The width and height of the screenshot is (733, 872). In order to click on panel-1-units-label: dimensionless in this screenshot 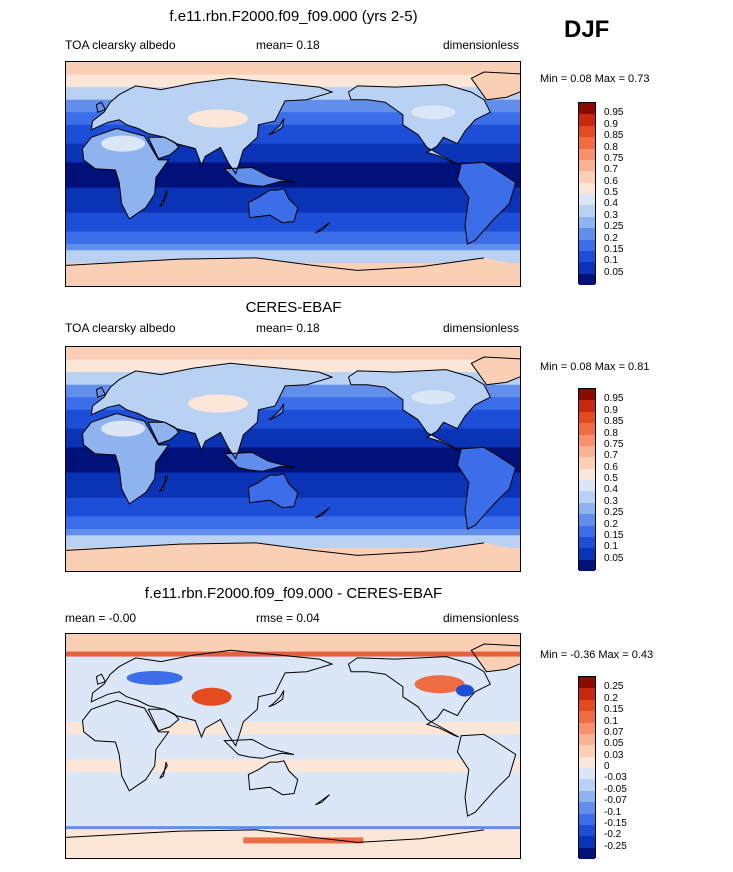, I will do `click(481, 45)`.